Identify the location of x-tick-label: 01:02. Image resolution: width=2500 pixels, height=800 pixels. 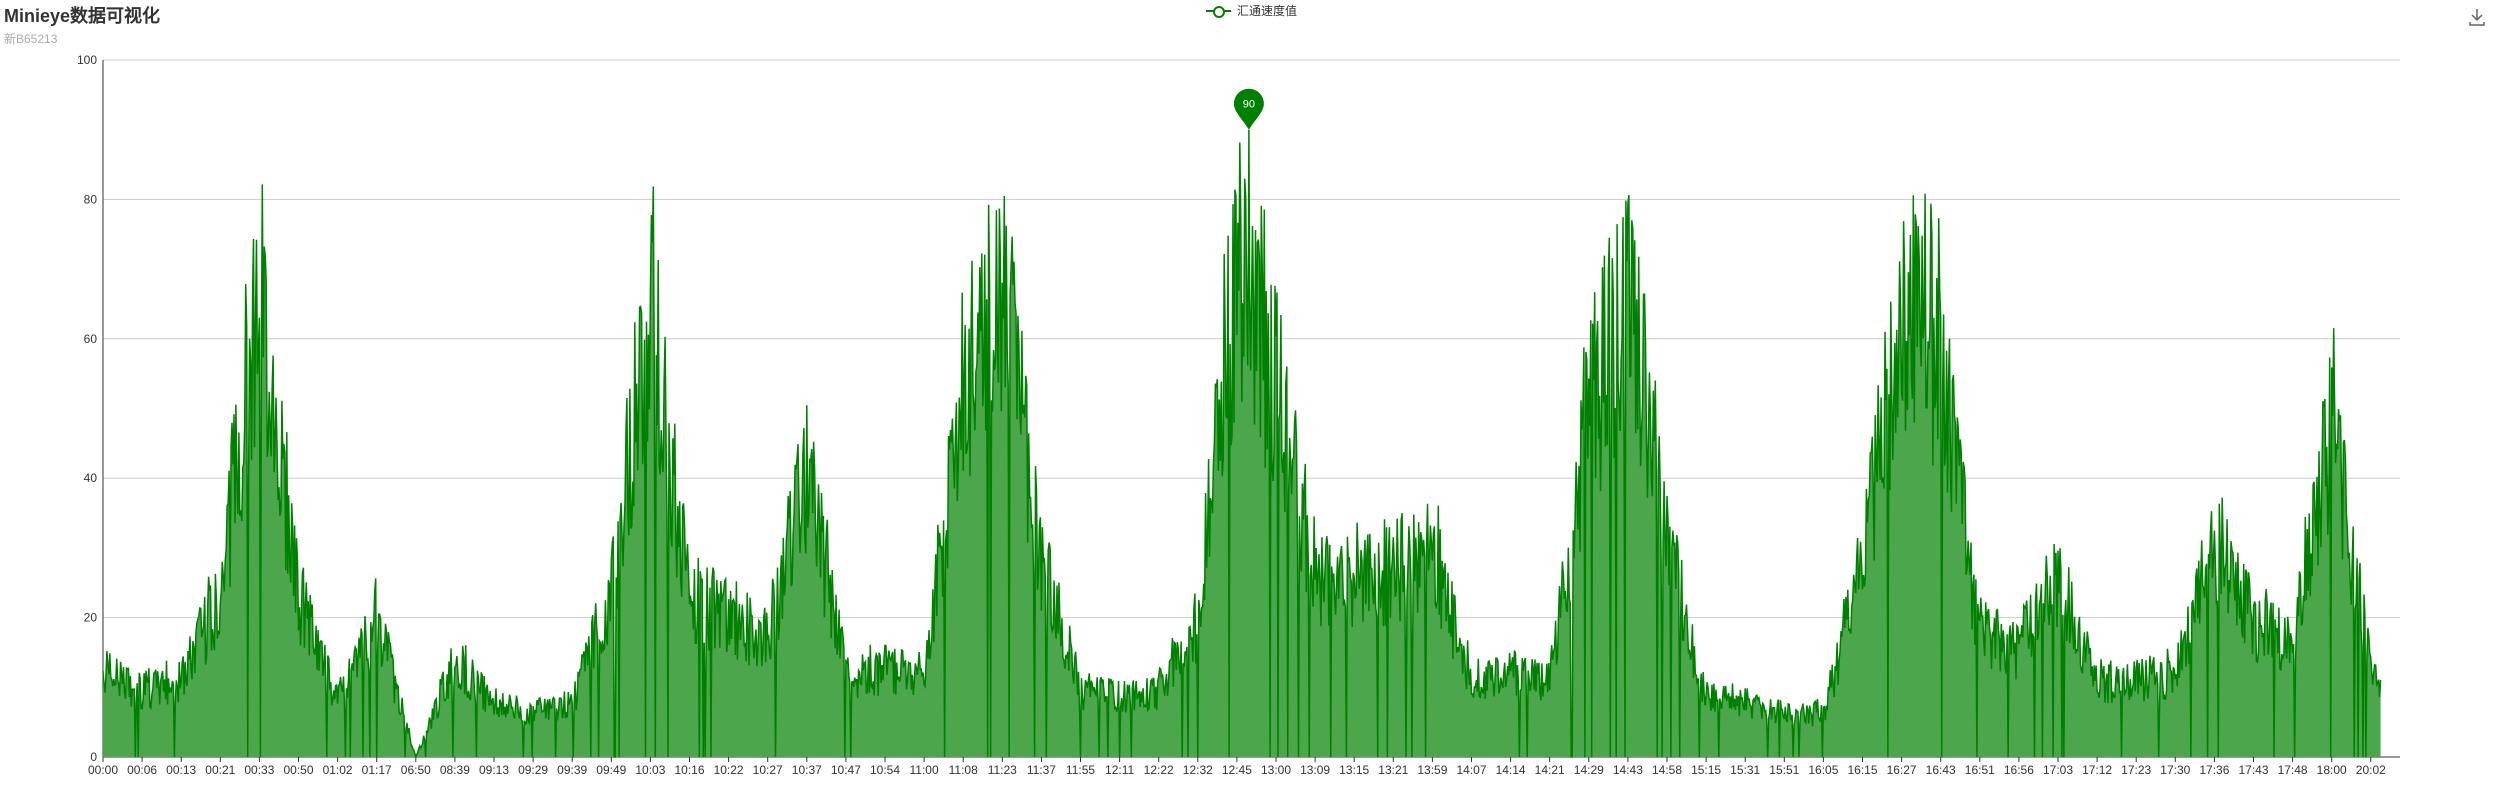
(338, 770).